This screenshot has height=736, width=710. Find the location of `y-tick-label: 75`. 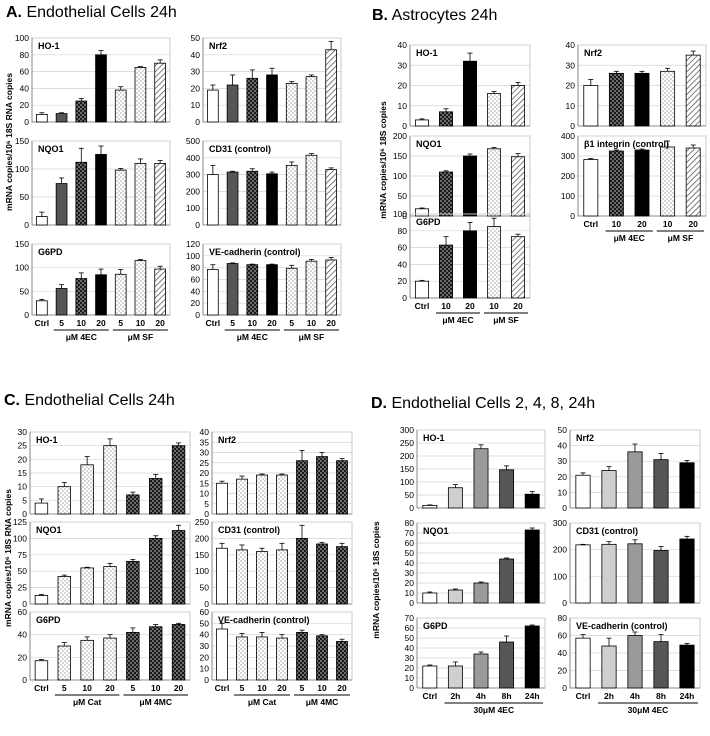

y-tick-label: 75 is located at coordinates (23, 555).